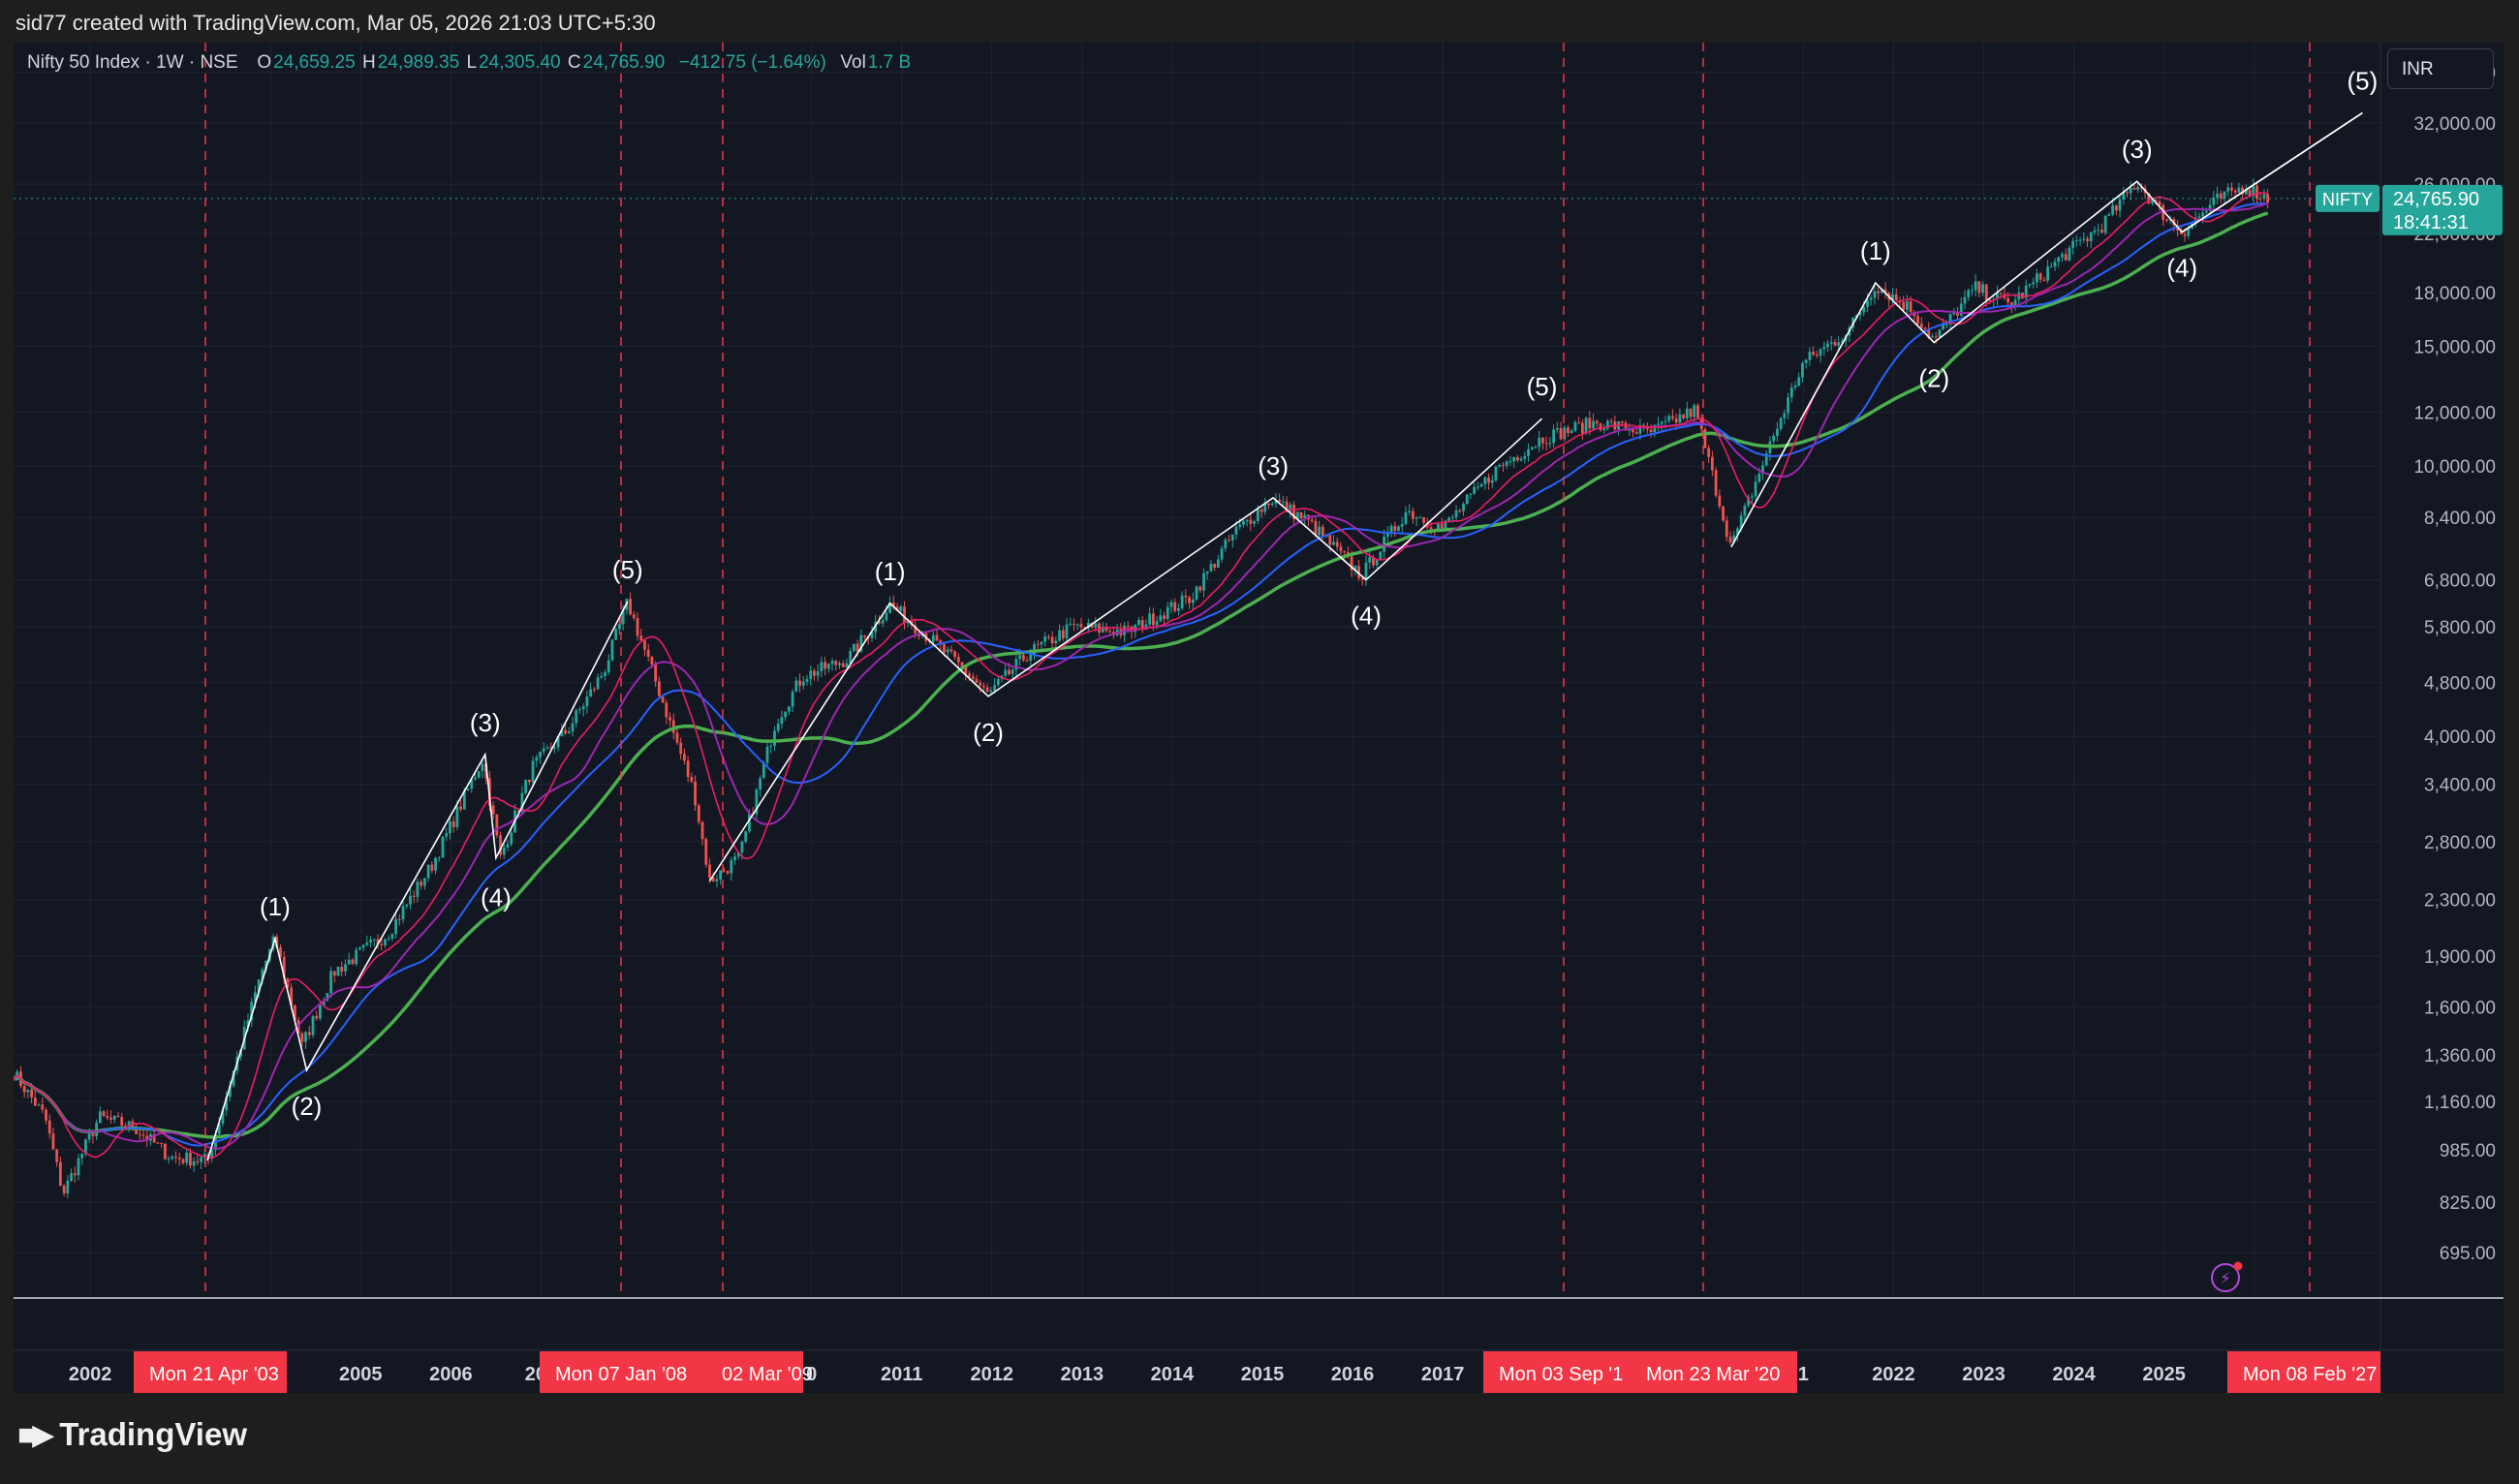  What do you see at coordinates (767, 1374) in the screenshot?
I see `date-marker-label: 02 Mar '09` at bounding box center [767, 1374].